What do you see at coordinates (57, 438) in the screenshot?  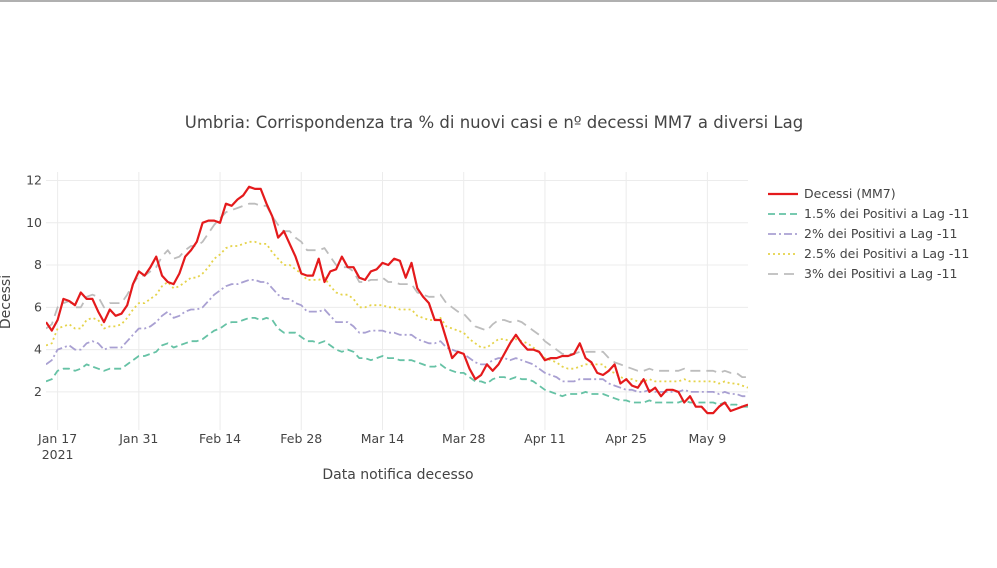 I see `x-tick-label: Jan 17` at bounding box center [57, 438].